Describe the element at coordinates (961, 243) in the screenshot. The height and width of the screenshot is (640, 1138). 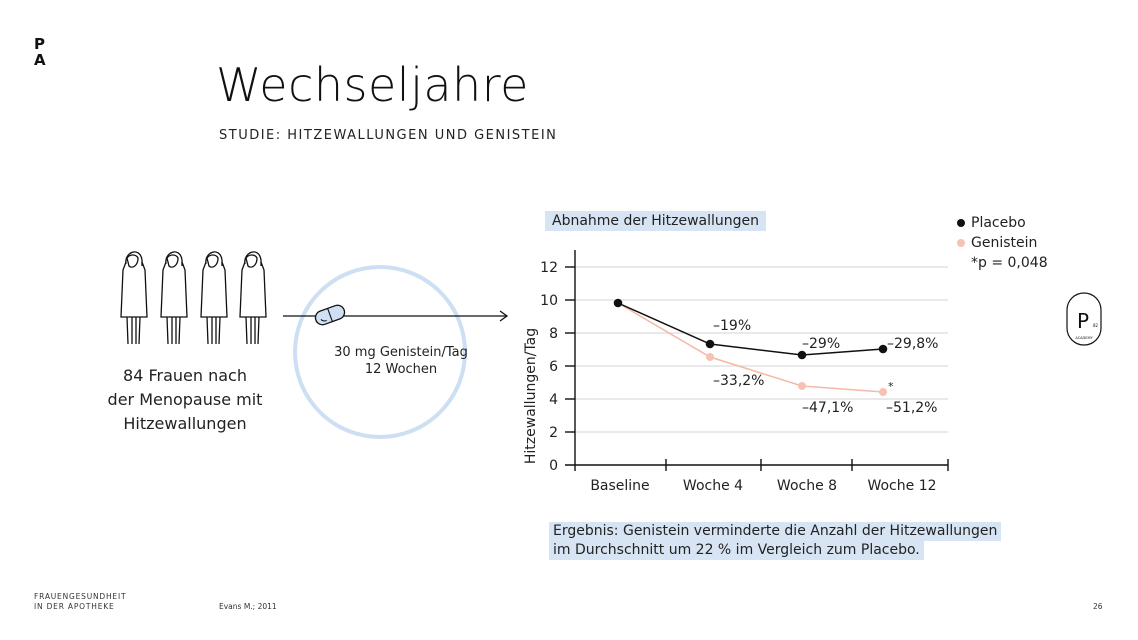
I see `genistein-dot-icon` at that location.